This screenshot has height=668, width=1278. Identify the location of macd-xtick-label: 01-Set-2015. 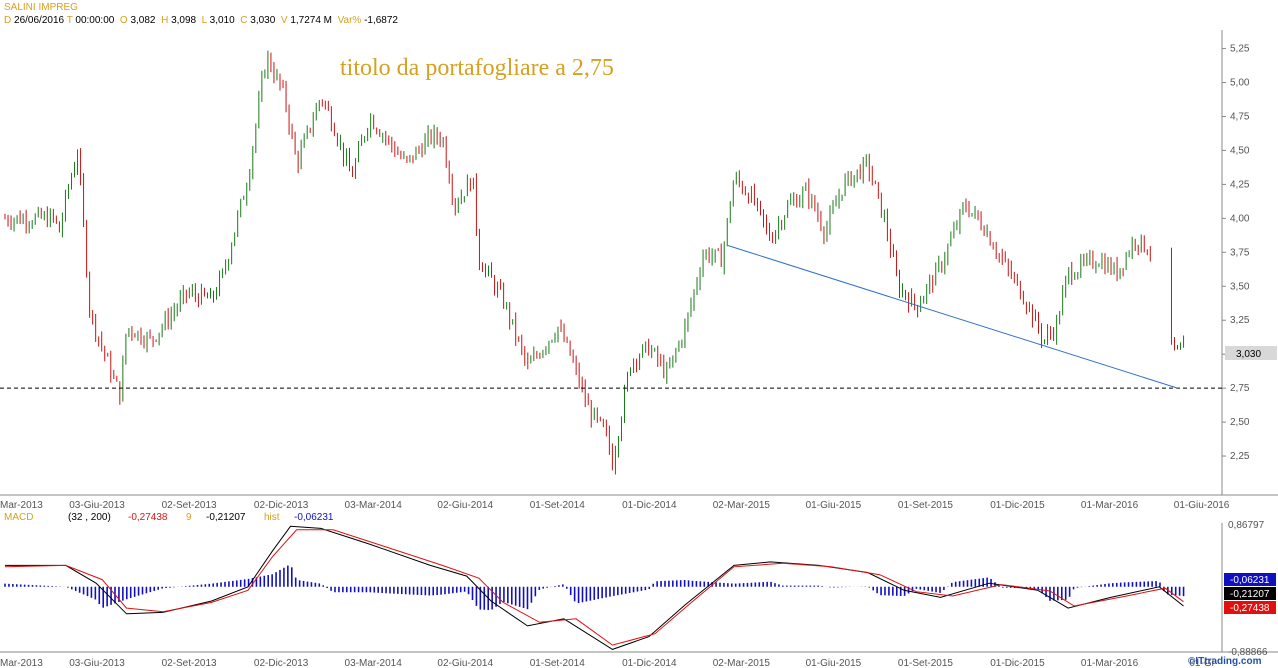
(925, 663).